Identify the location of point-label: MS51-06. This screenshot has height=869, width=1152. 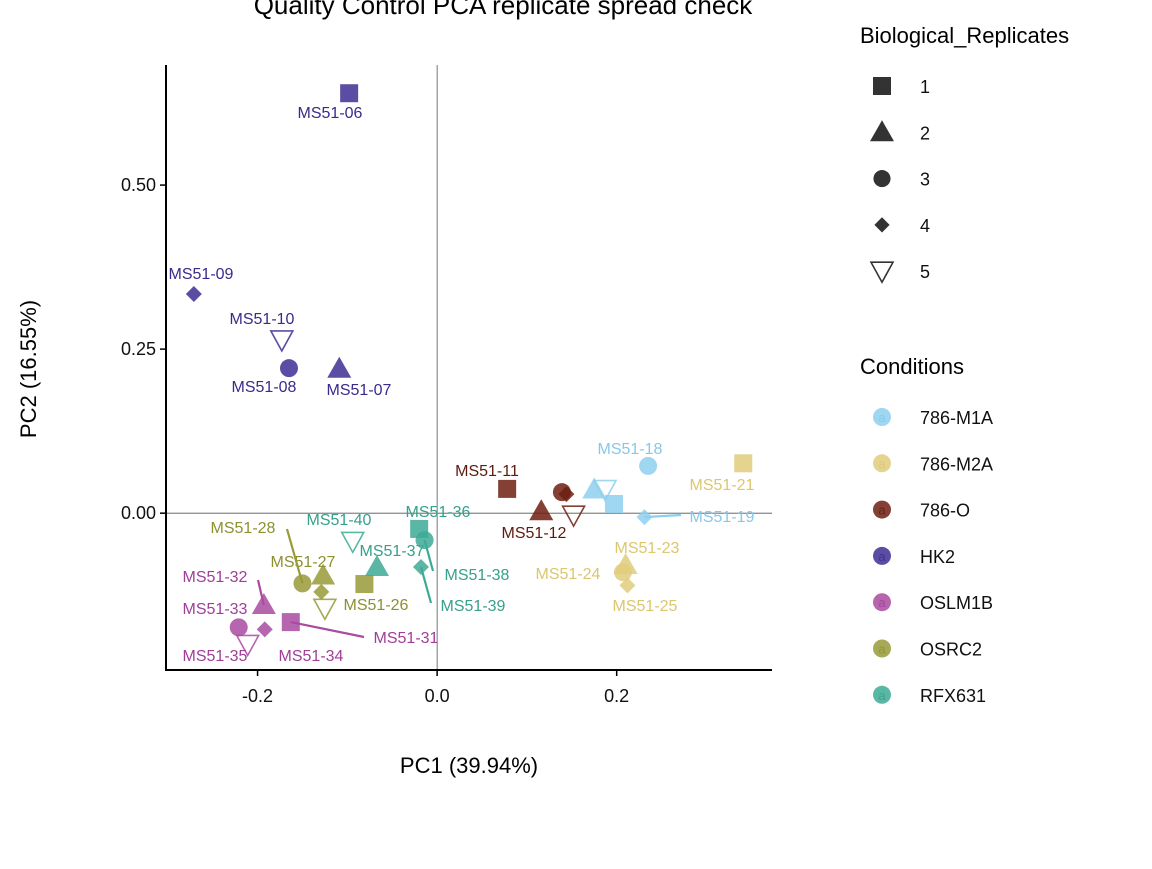
(330, 113).